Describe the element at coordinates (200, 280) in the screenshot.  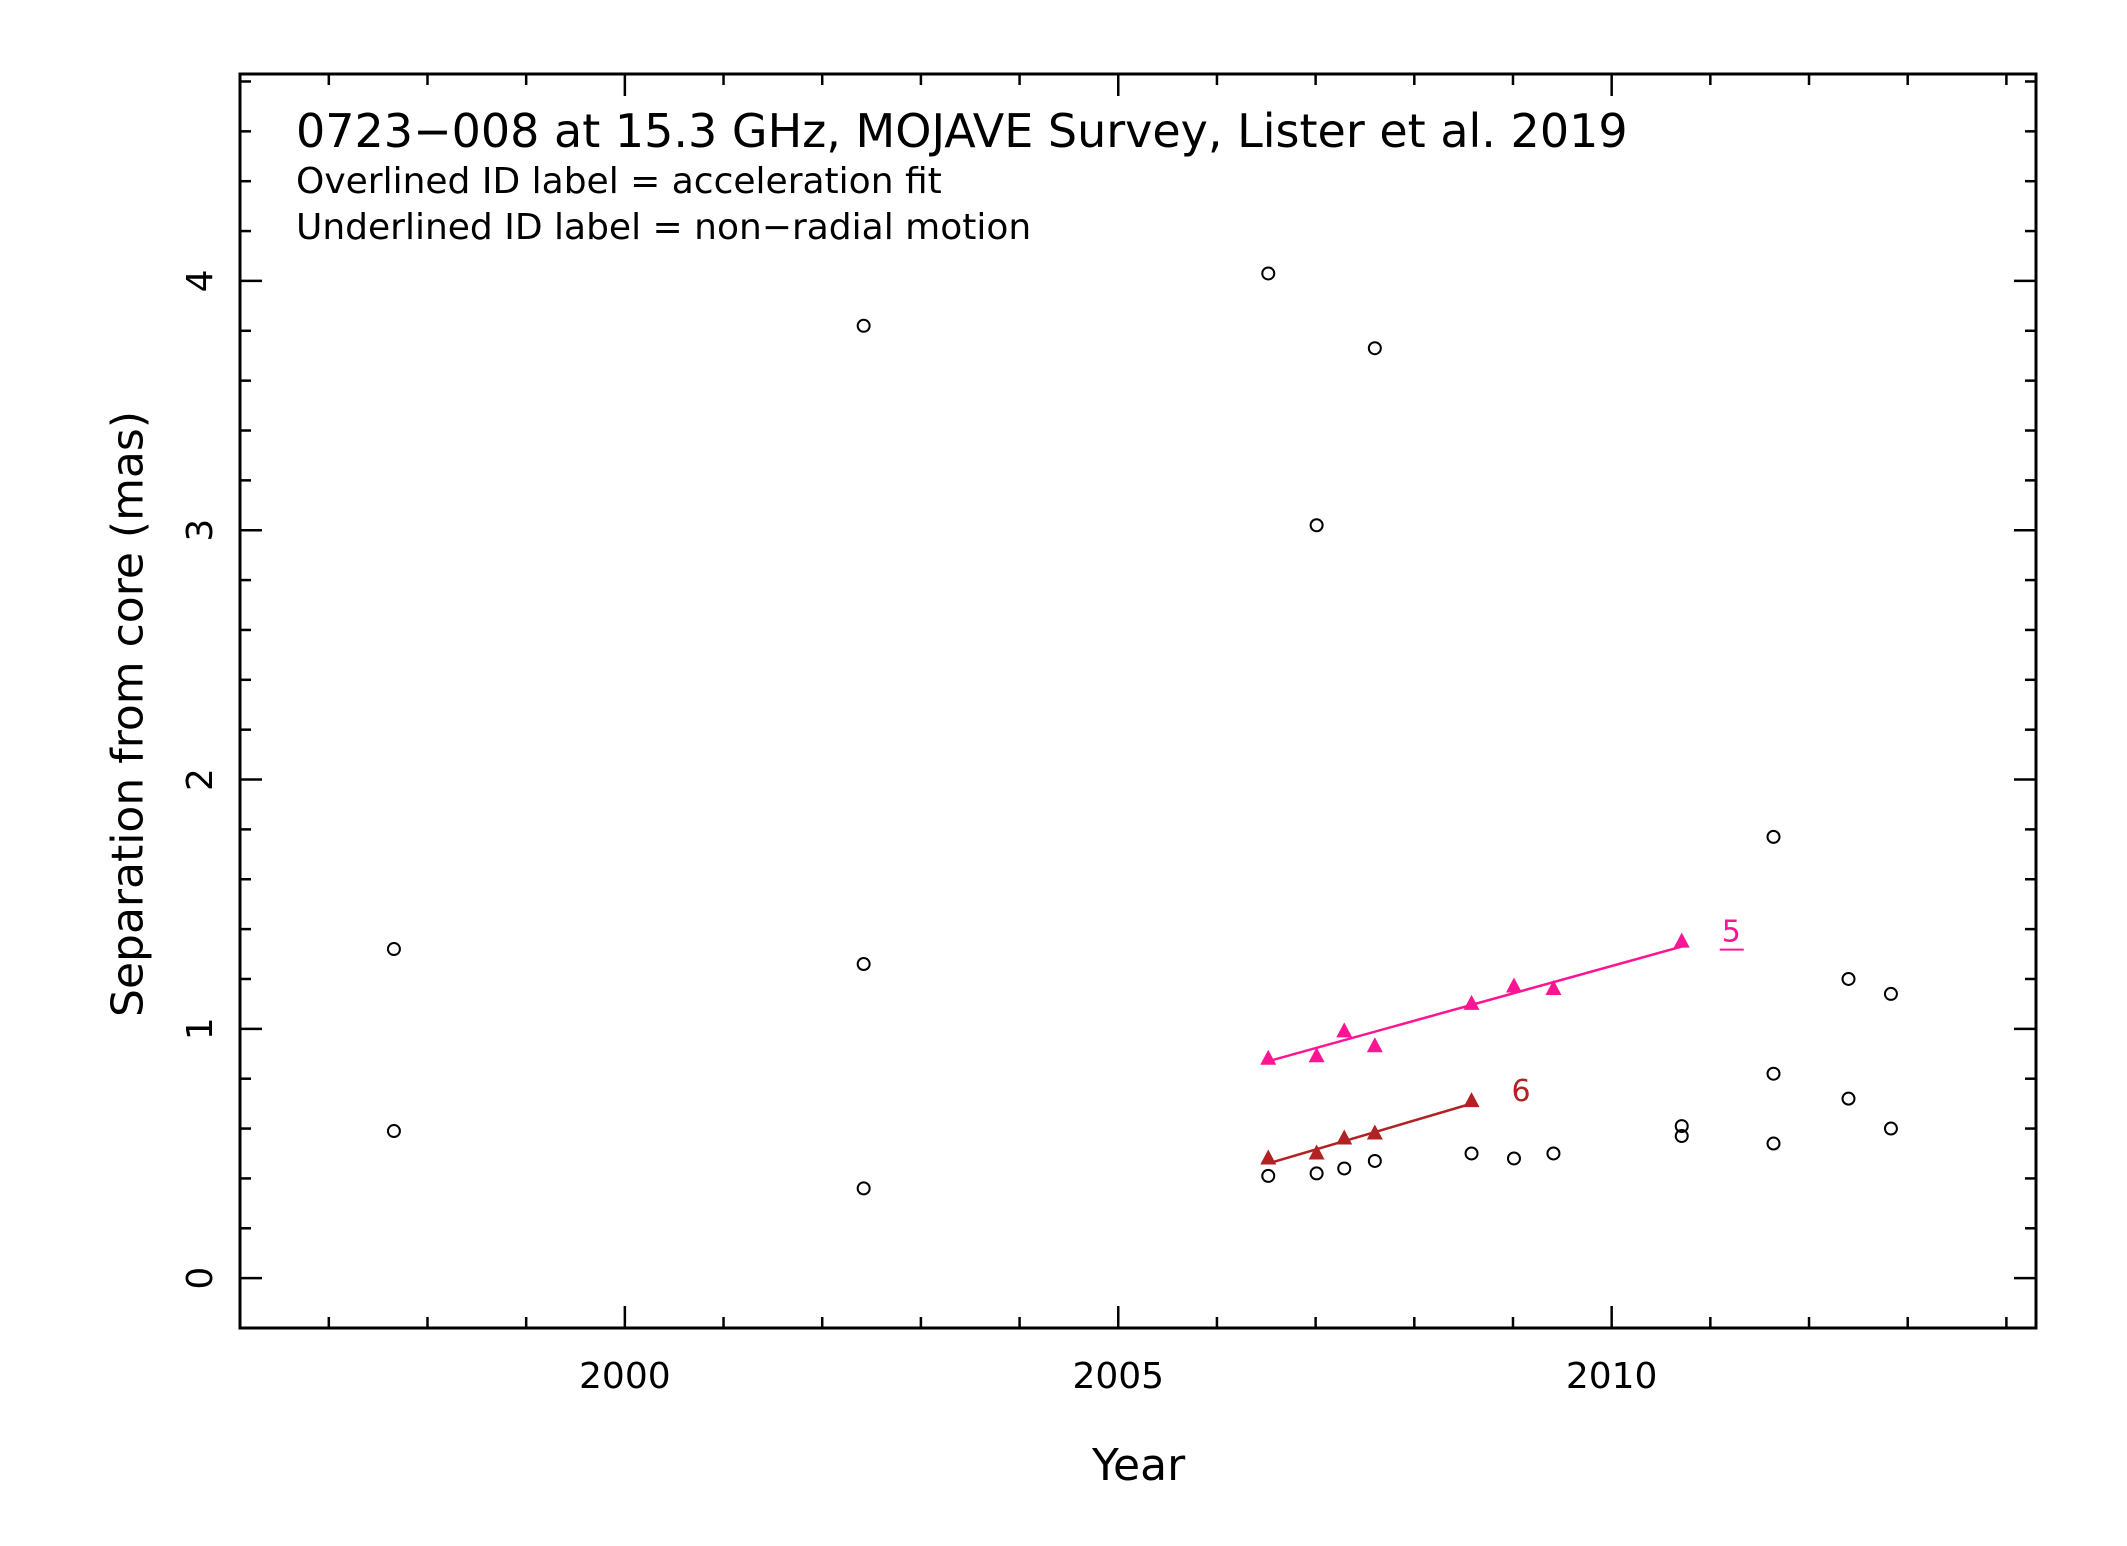
I see `y-tick-label: 4` at that location.